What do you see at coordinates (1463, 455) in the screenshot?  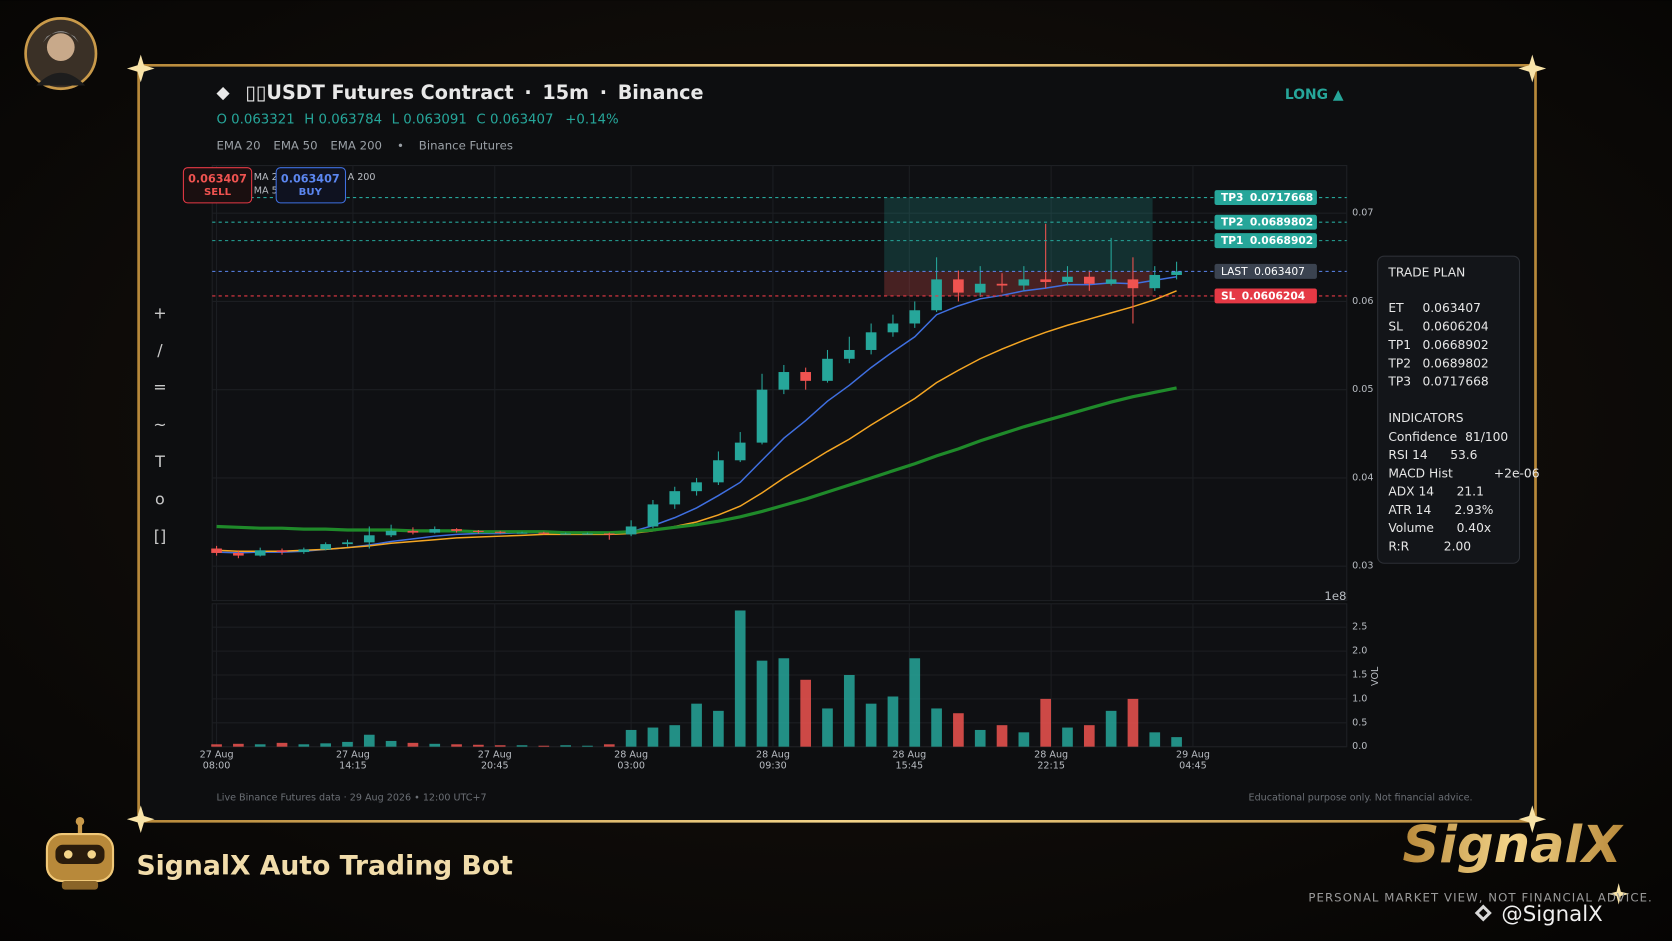 I see `indicator-value: 53.6` at bounding box center [1463, 455].